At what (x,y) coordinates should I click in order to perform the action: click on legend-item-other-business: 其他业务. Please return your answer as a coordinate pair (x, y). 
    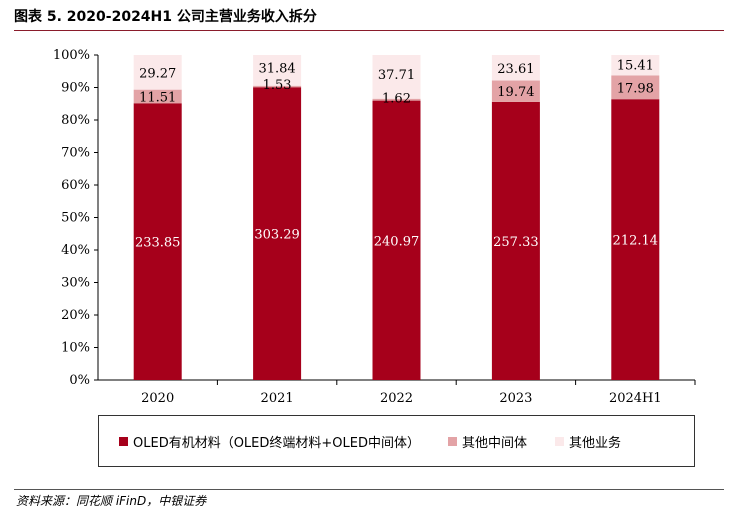
    Looking at the image, I should click on (588, 441).